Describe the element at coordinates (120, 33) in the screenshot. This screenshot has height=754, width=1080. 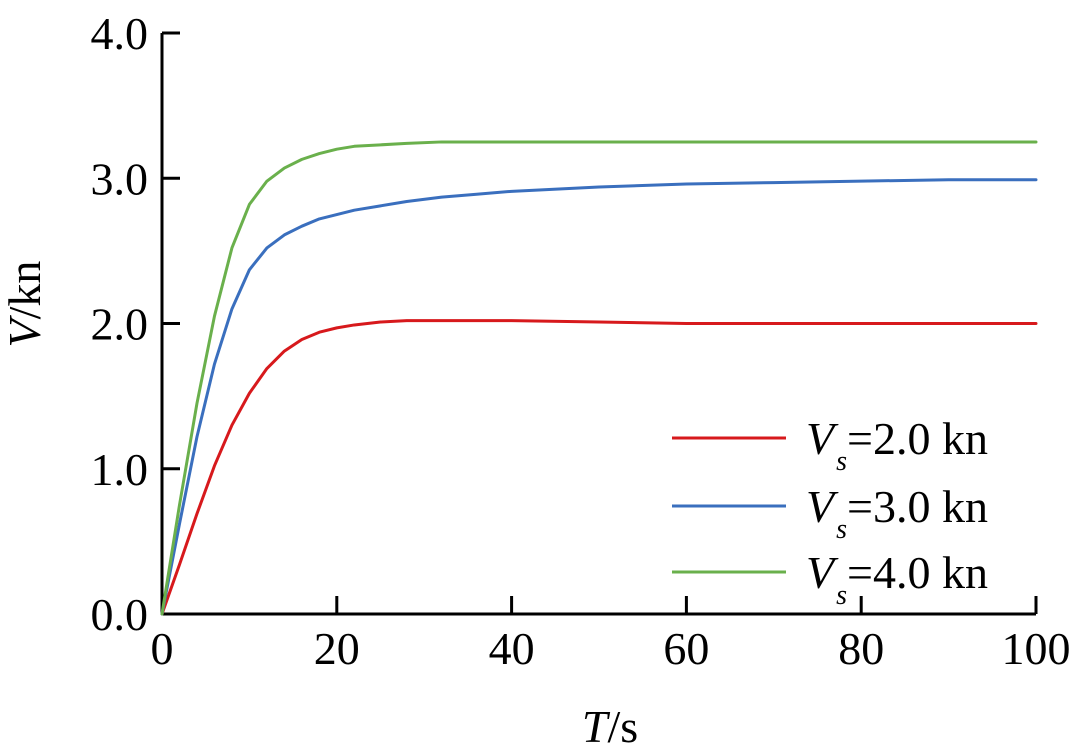
I see `y-tick-label: 4.0` at that location.